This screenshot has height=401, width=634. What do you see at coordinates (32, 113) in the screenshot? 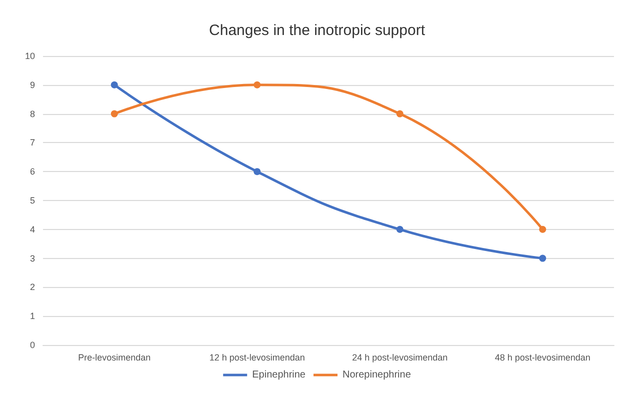
I see `y-tick-label: 8` at bounding box center [32, 113].